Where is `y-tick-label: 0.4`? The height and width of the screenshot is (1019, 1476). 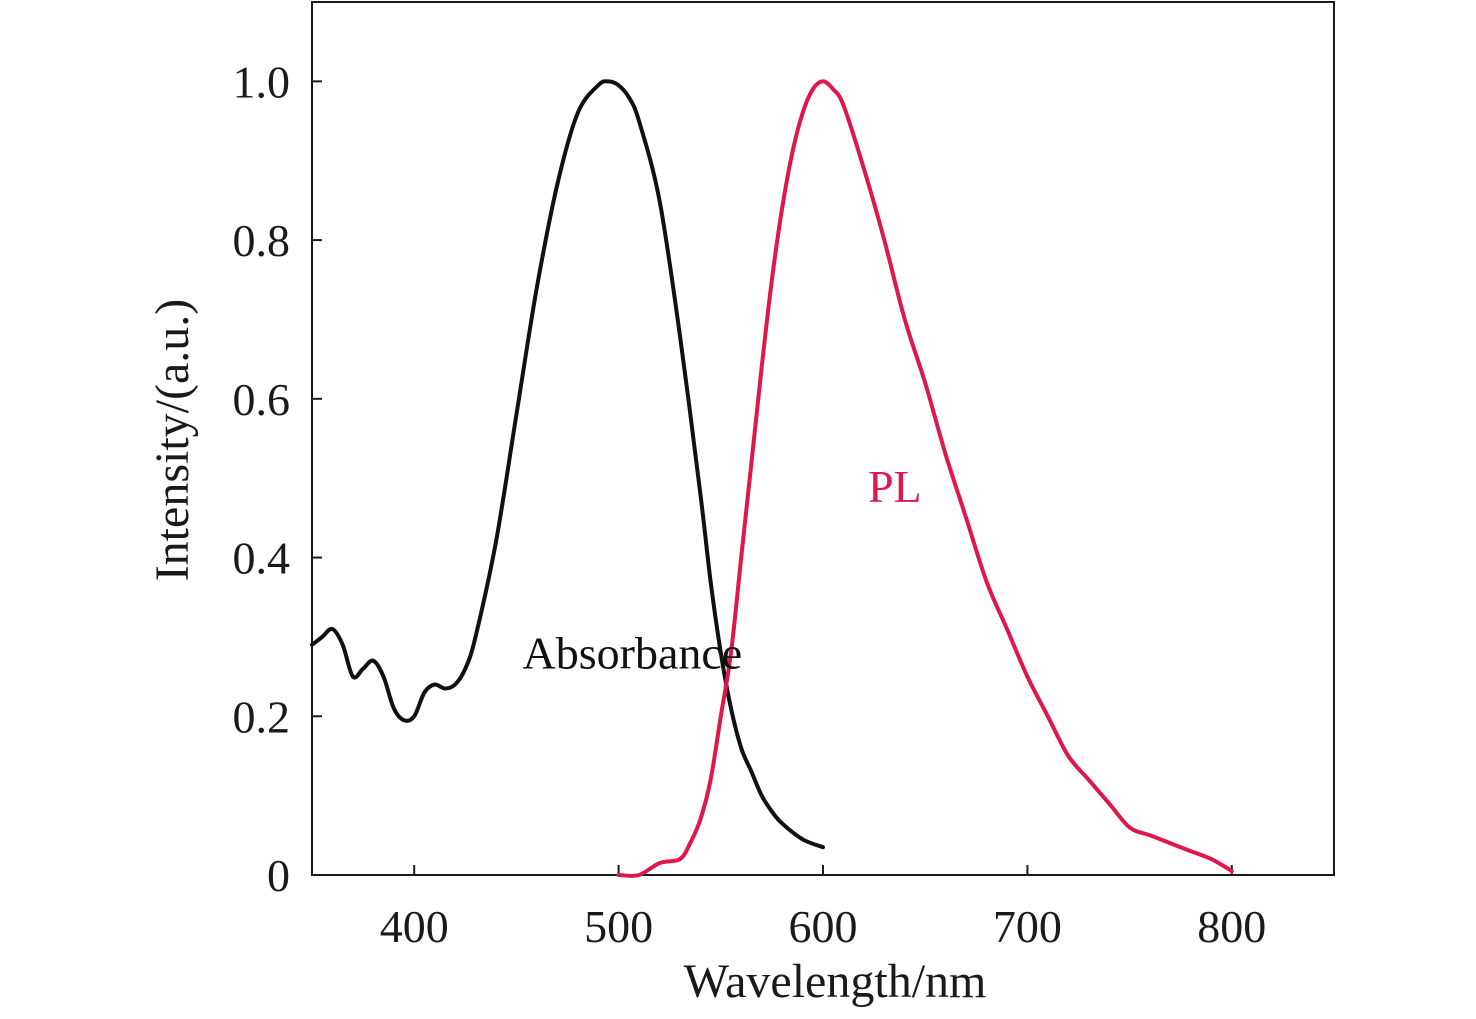 y-tick-label: 0.4 is located at coordinates (262, 558).